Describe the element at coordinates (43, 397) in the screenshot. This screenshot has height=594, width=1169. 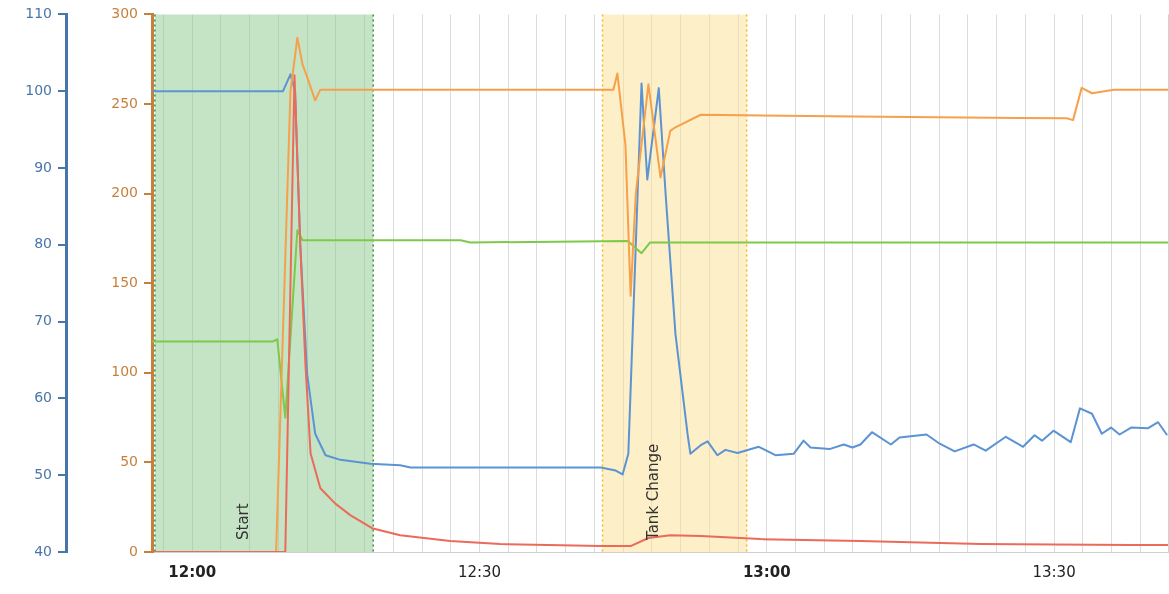
I see `y-tick-label: 60` at that location.